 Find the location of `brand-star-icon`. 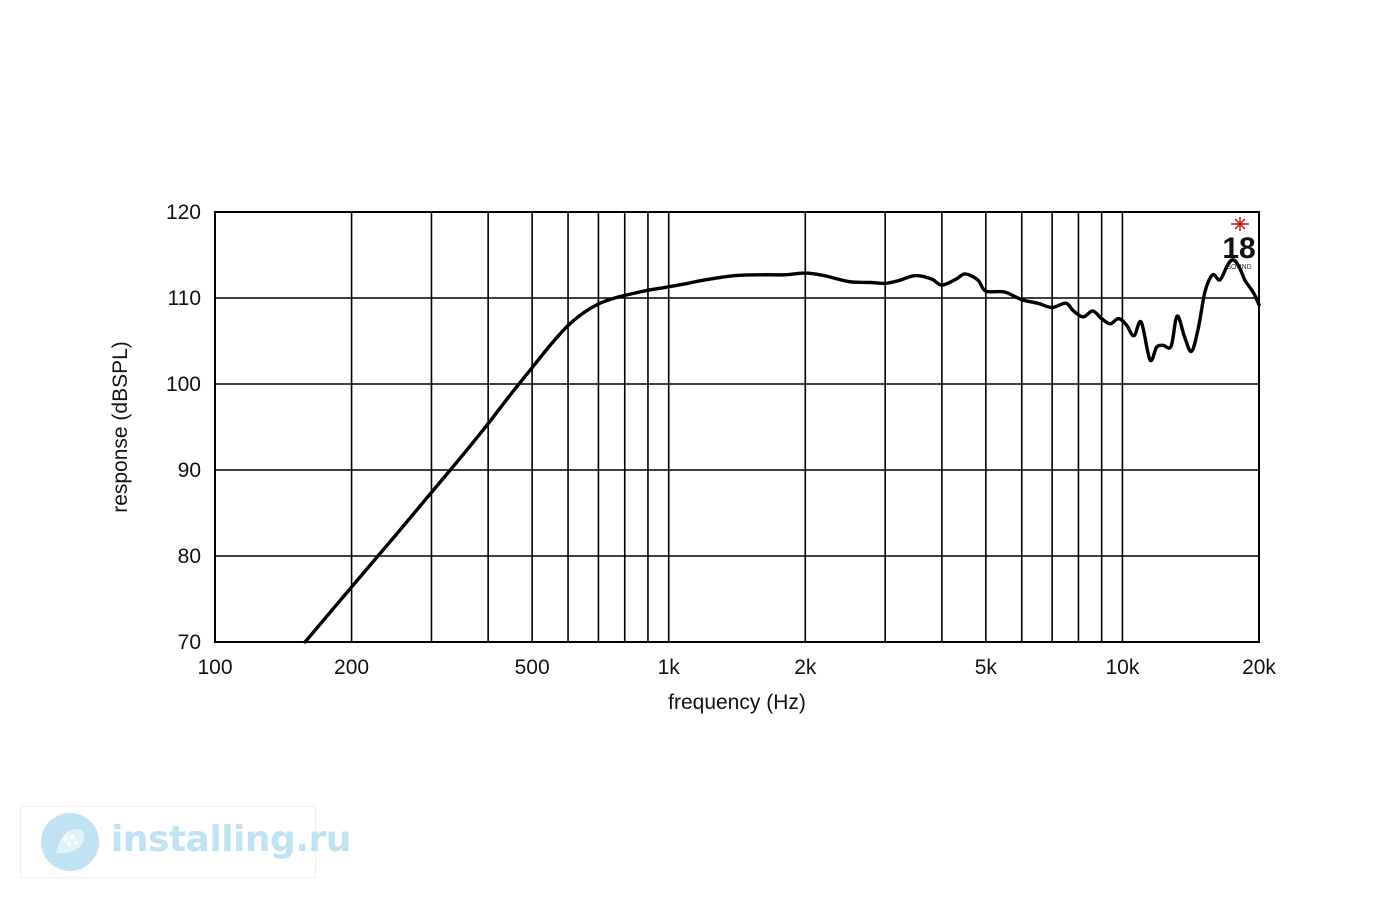

brand-star-icon is located at coordinates (1240, 224).